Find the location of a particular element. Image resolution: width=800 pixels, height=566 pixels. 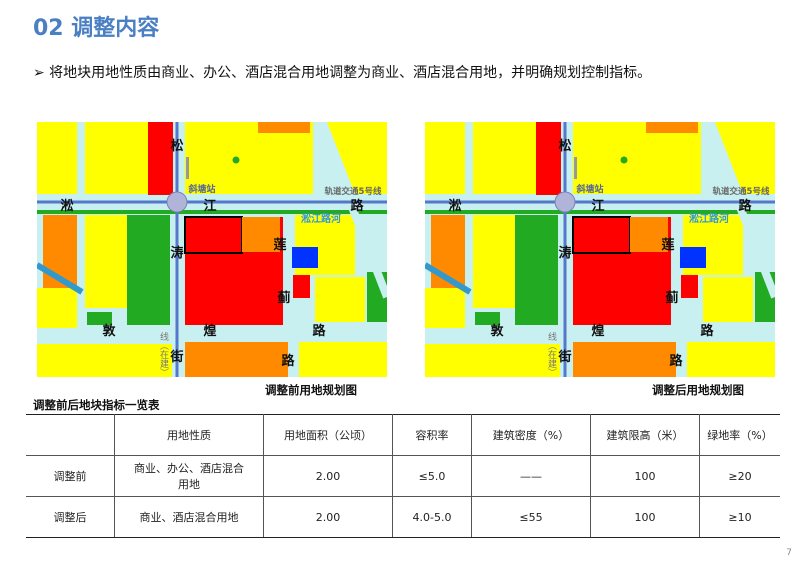

table-row: 调整前 商业、办公、酒店混合用地 2.00 ≤5.0 —— 100 ≥20 is located at coordinates (403, 476).